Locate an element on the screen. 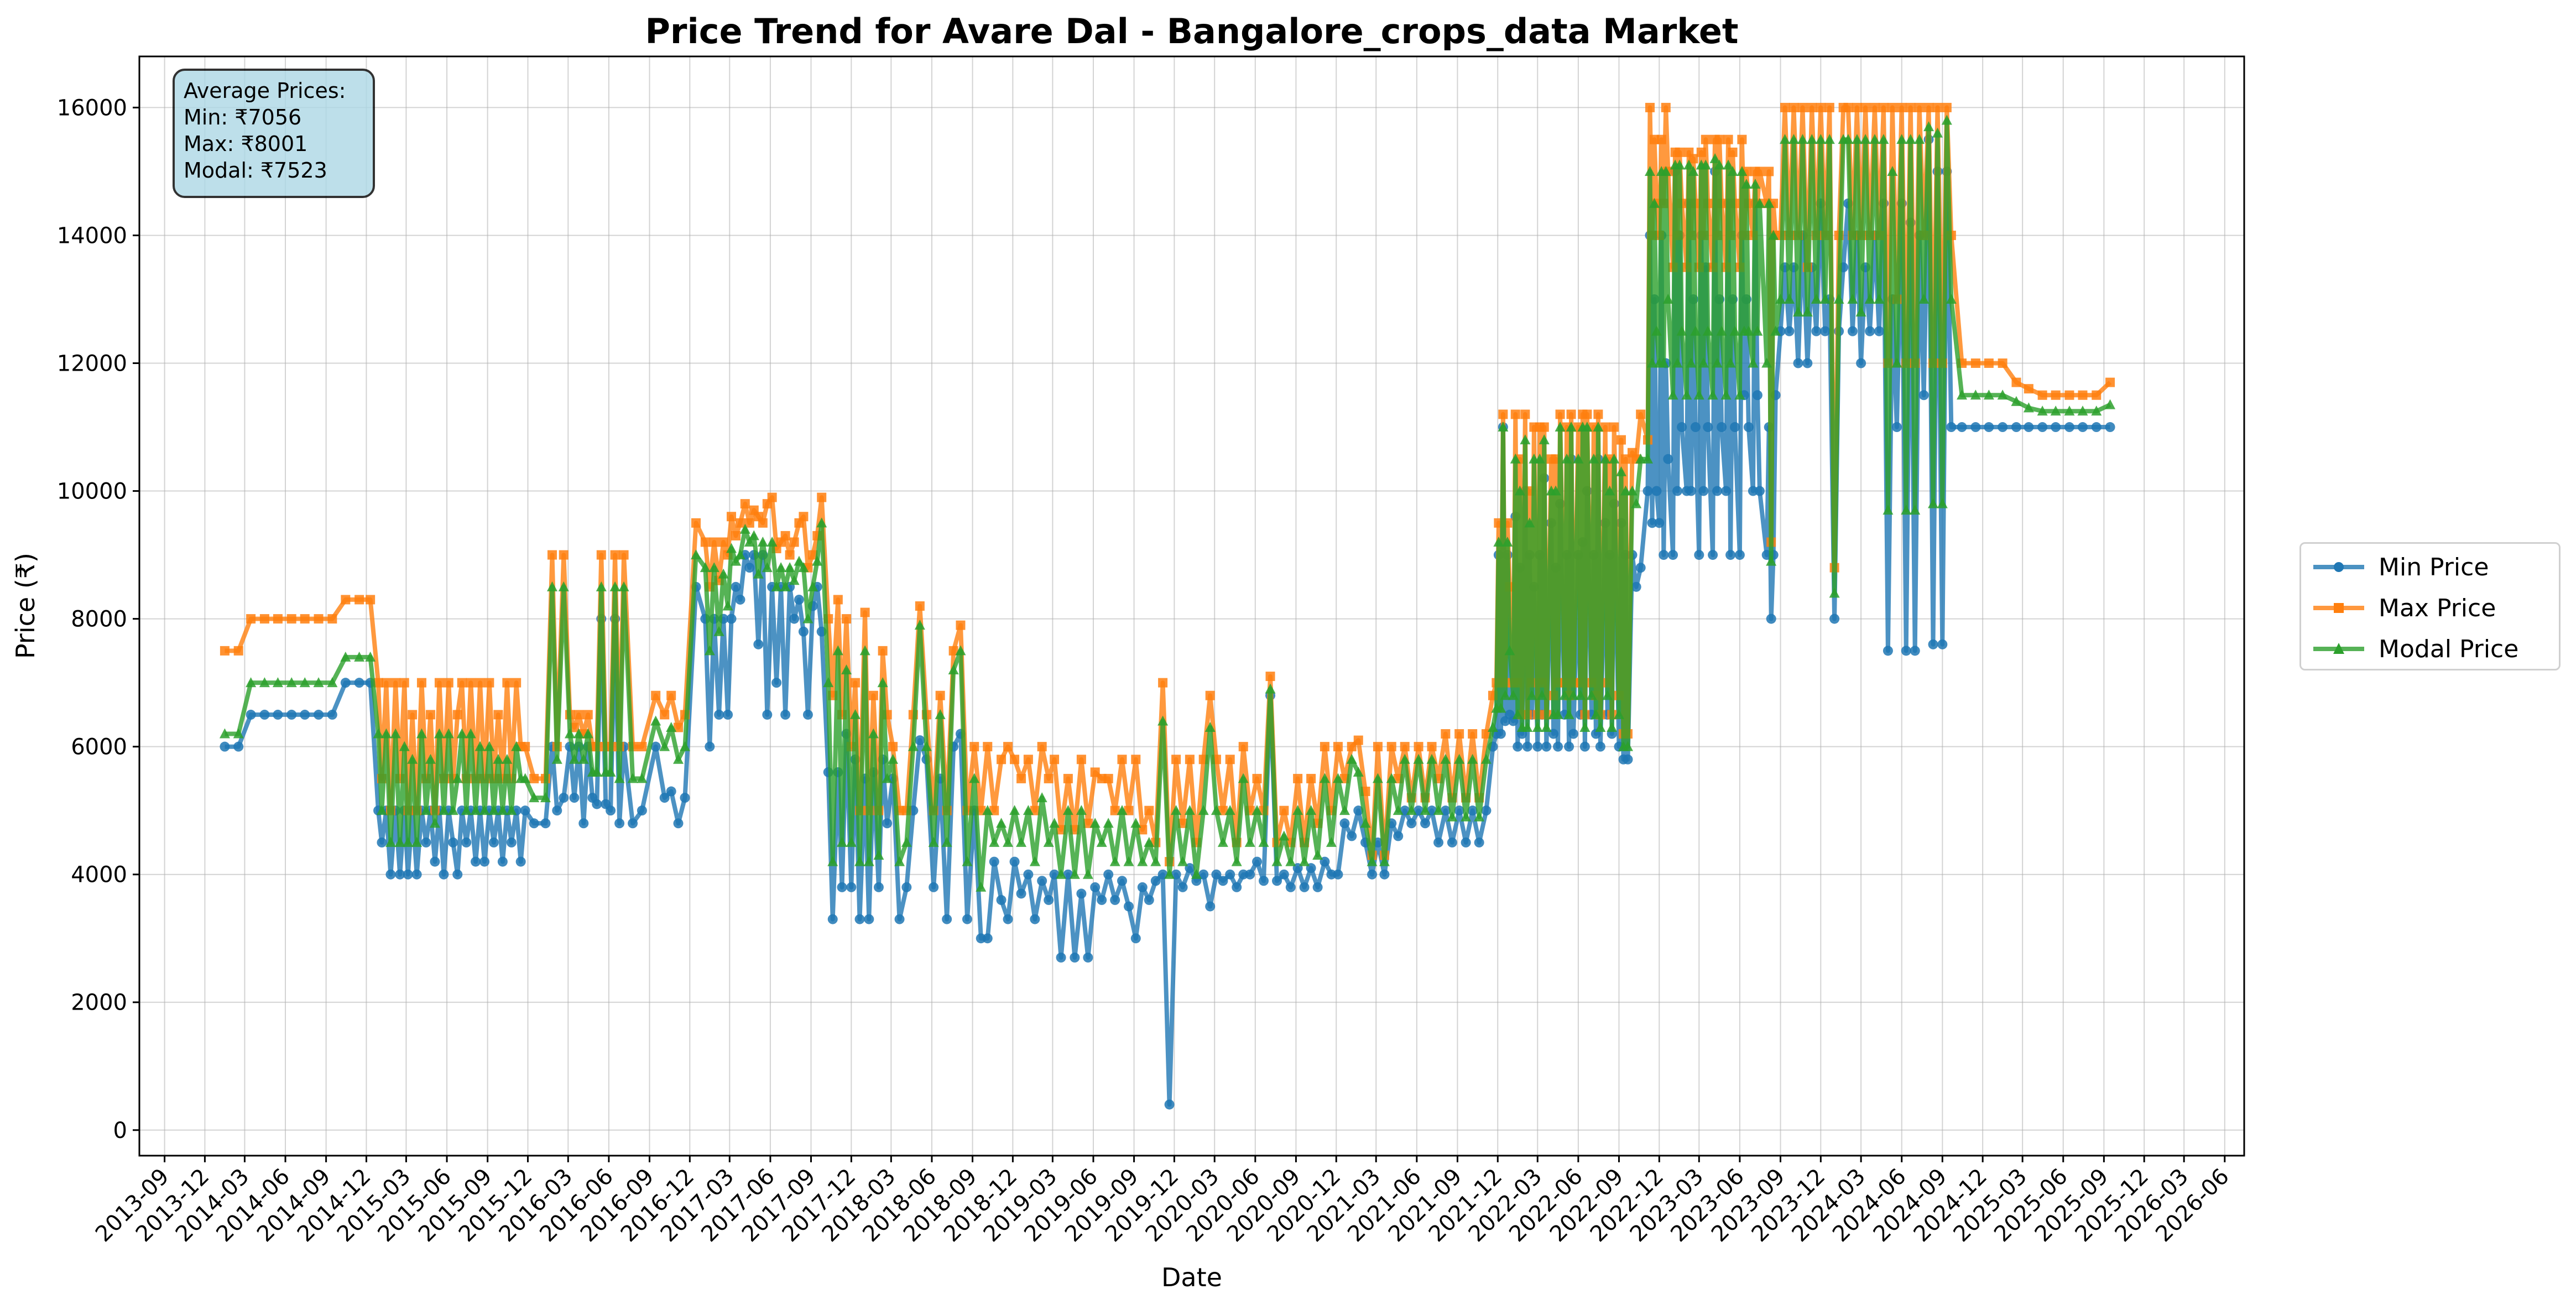 This screenshot has width=2576, height=1310. legend-label-max: Max Price is located at coordinates (2437, 608).